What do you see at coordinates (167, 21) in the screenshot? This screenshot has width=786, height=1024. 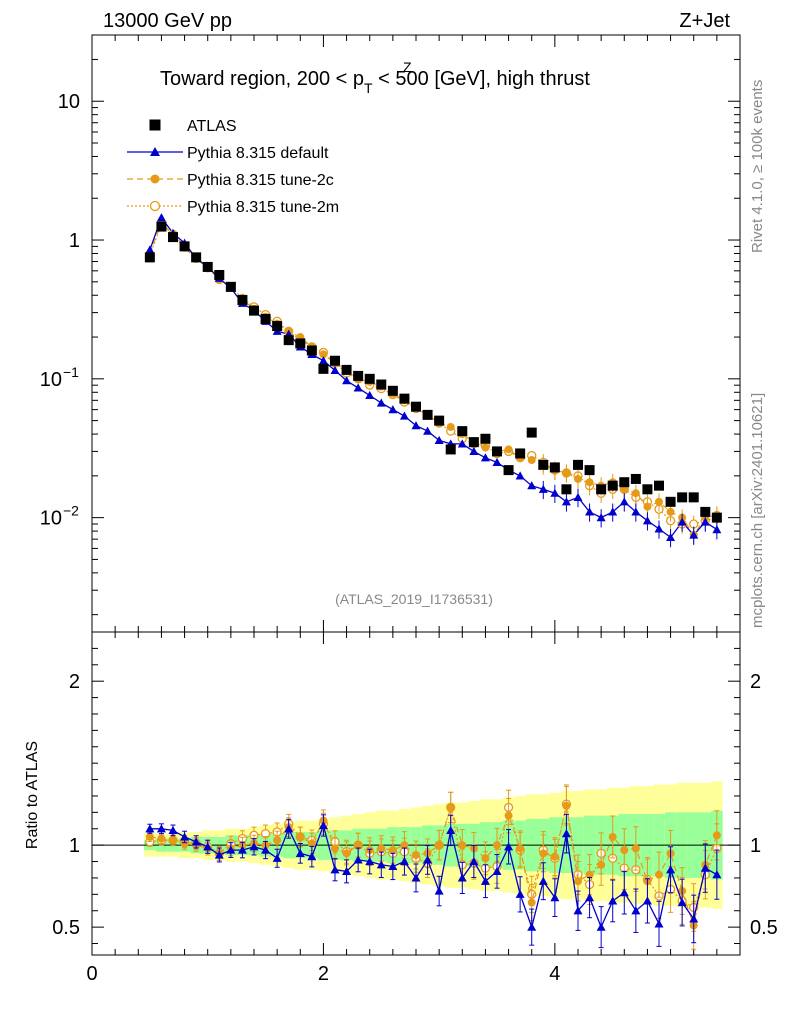 I see `header-left-label: 13000 GeV pp` at bounding box center [167, 21].